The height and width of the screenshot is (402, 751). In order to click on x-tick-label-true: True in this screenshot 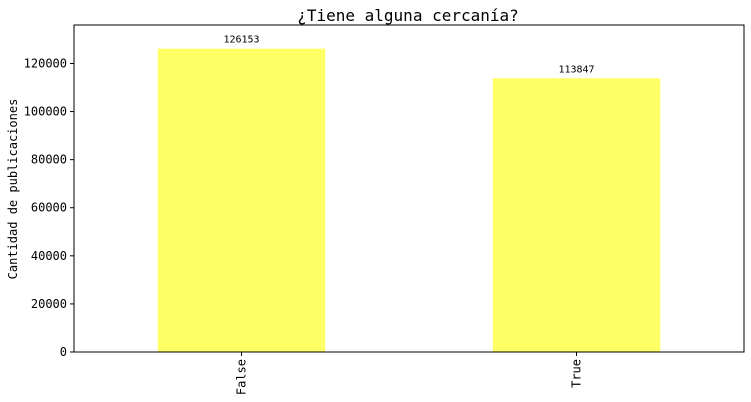, I will do `click(577, 373)`.